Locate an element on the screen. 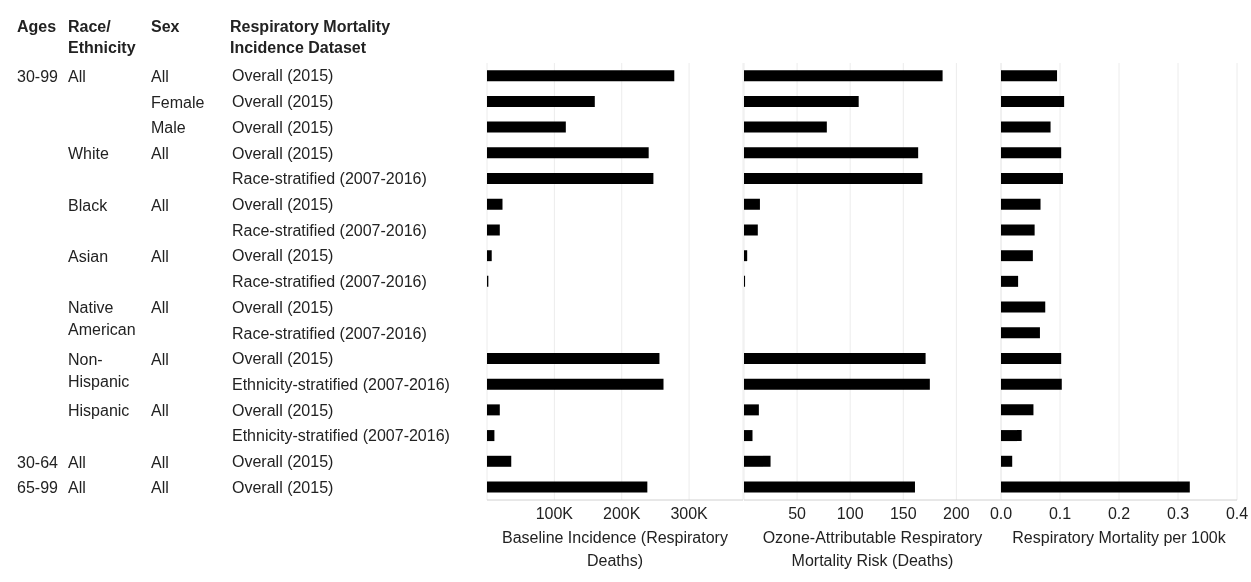  text: Black is located at coordinates (88, 205).